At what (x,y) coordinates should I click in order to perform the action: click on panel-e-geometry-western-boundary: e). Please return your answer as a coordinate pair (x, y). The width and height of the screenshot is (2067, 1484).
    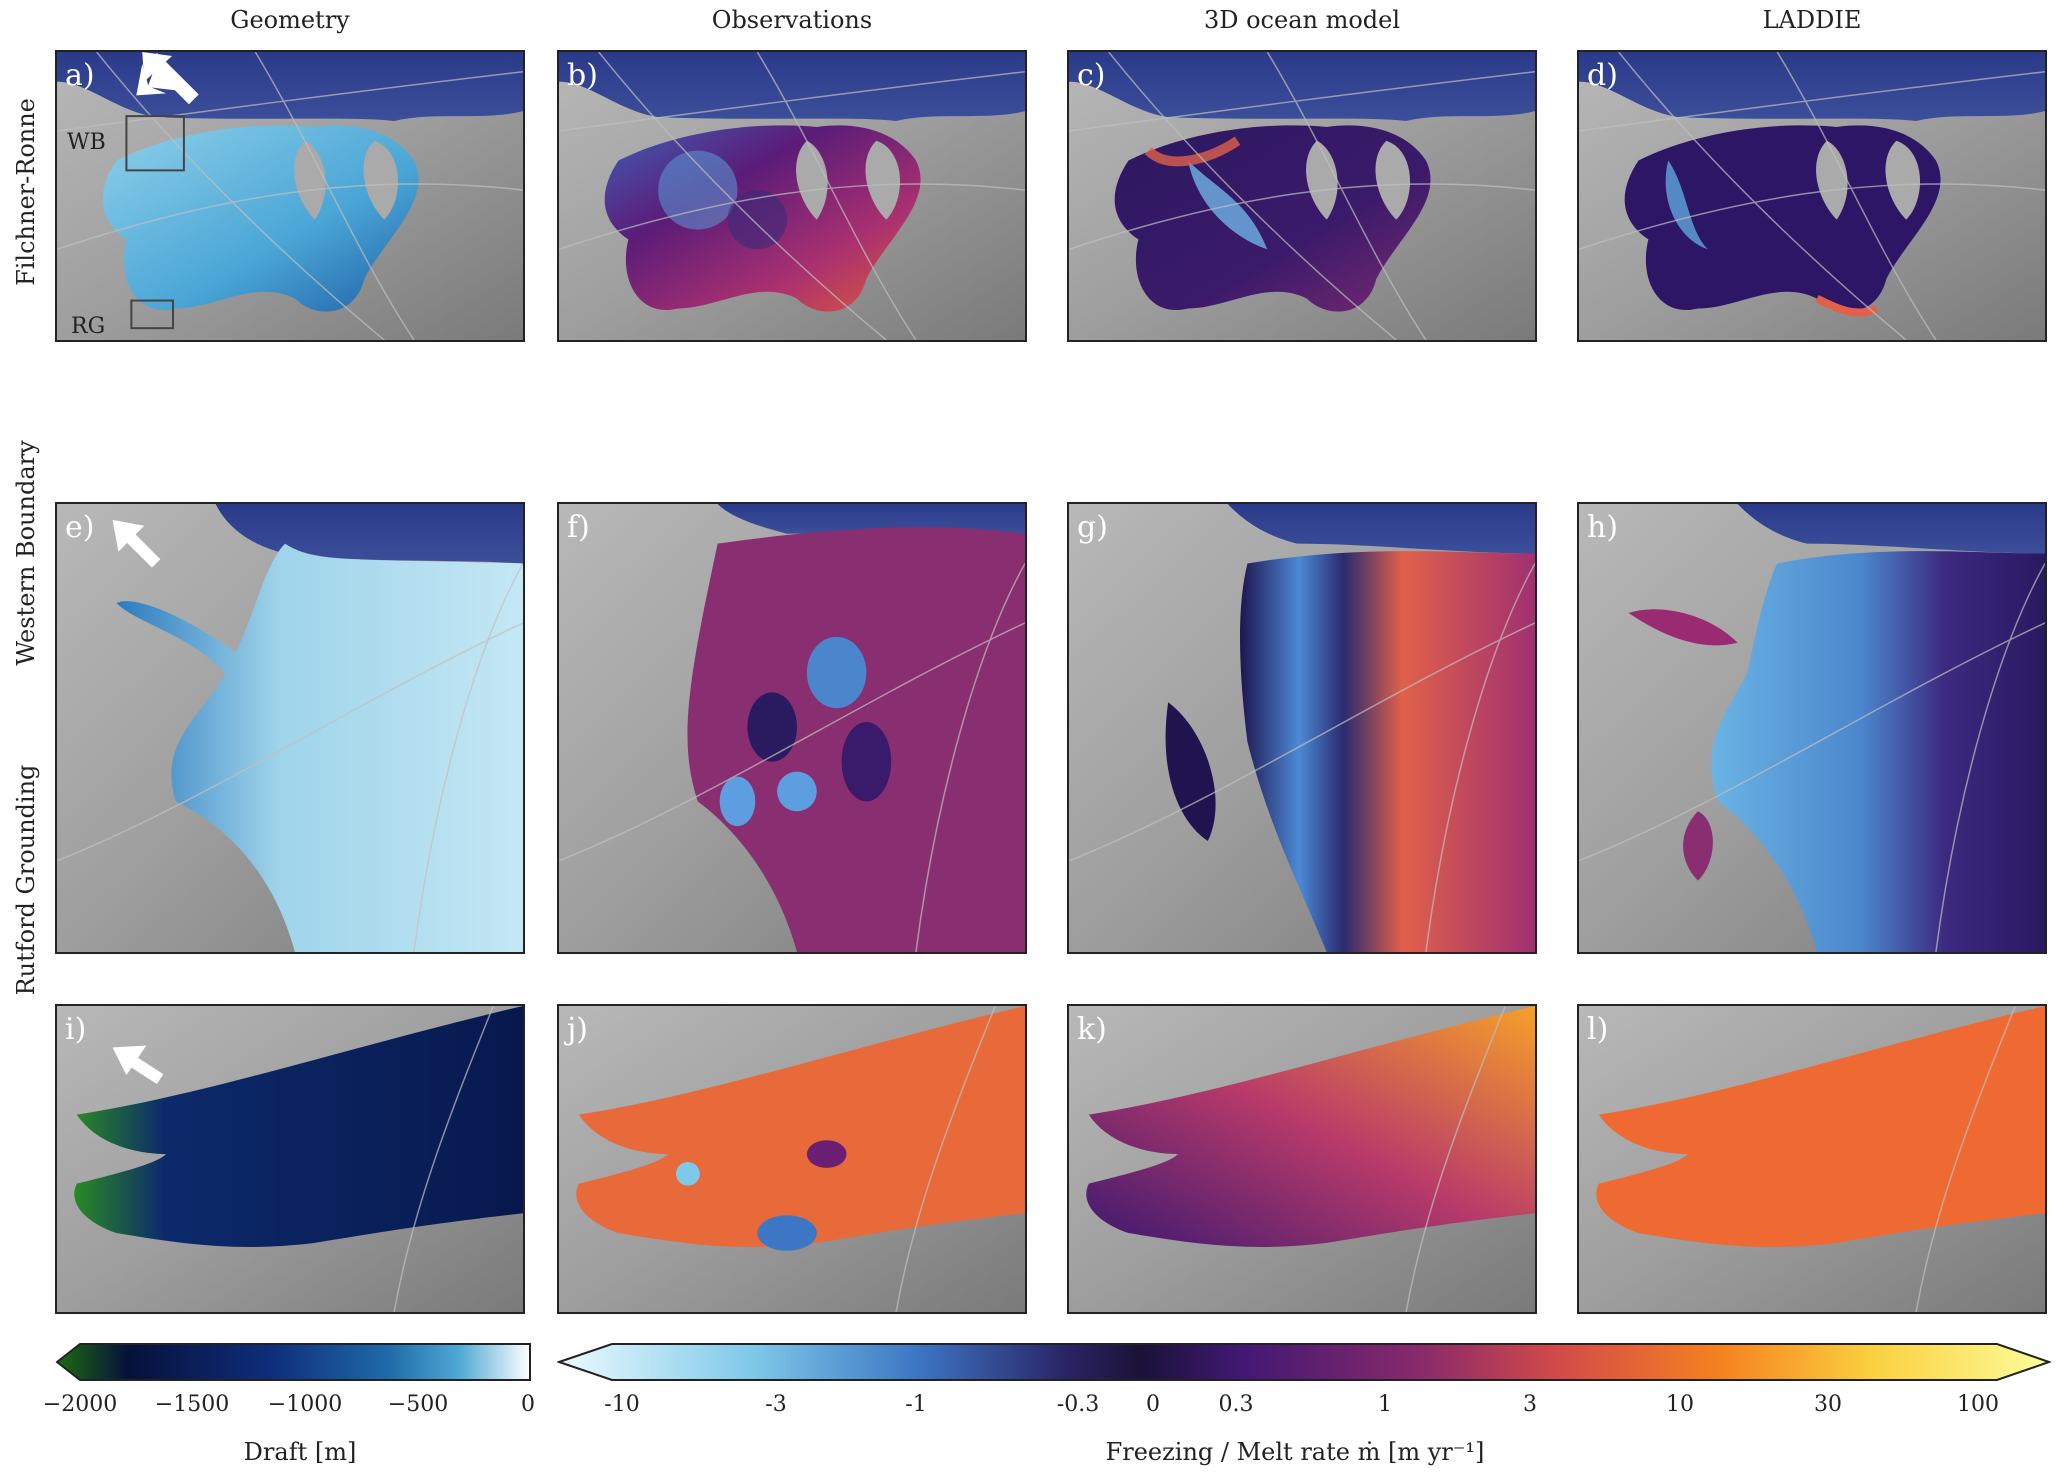
    Looking at the image, I should click on (290, 728).